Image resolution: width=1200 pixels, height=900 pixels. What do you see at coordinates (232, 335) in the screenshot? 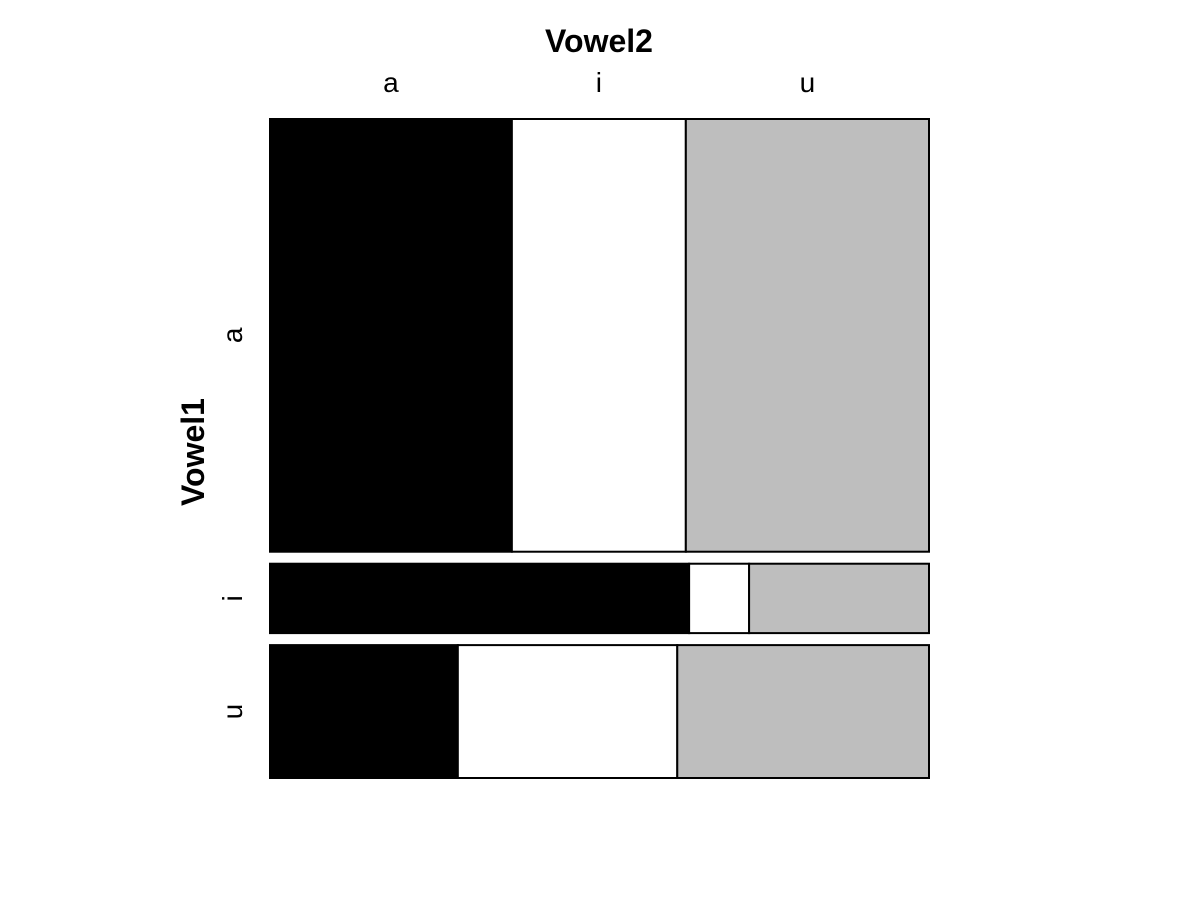
I see `row-tick-label-a: a` at bounding box center [232, 335].